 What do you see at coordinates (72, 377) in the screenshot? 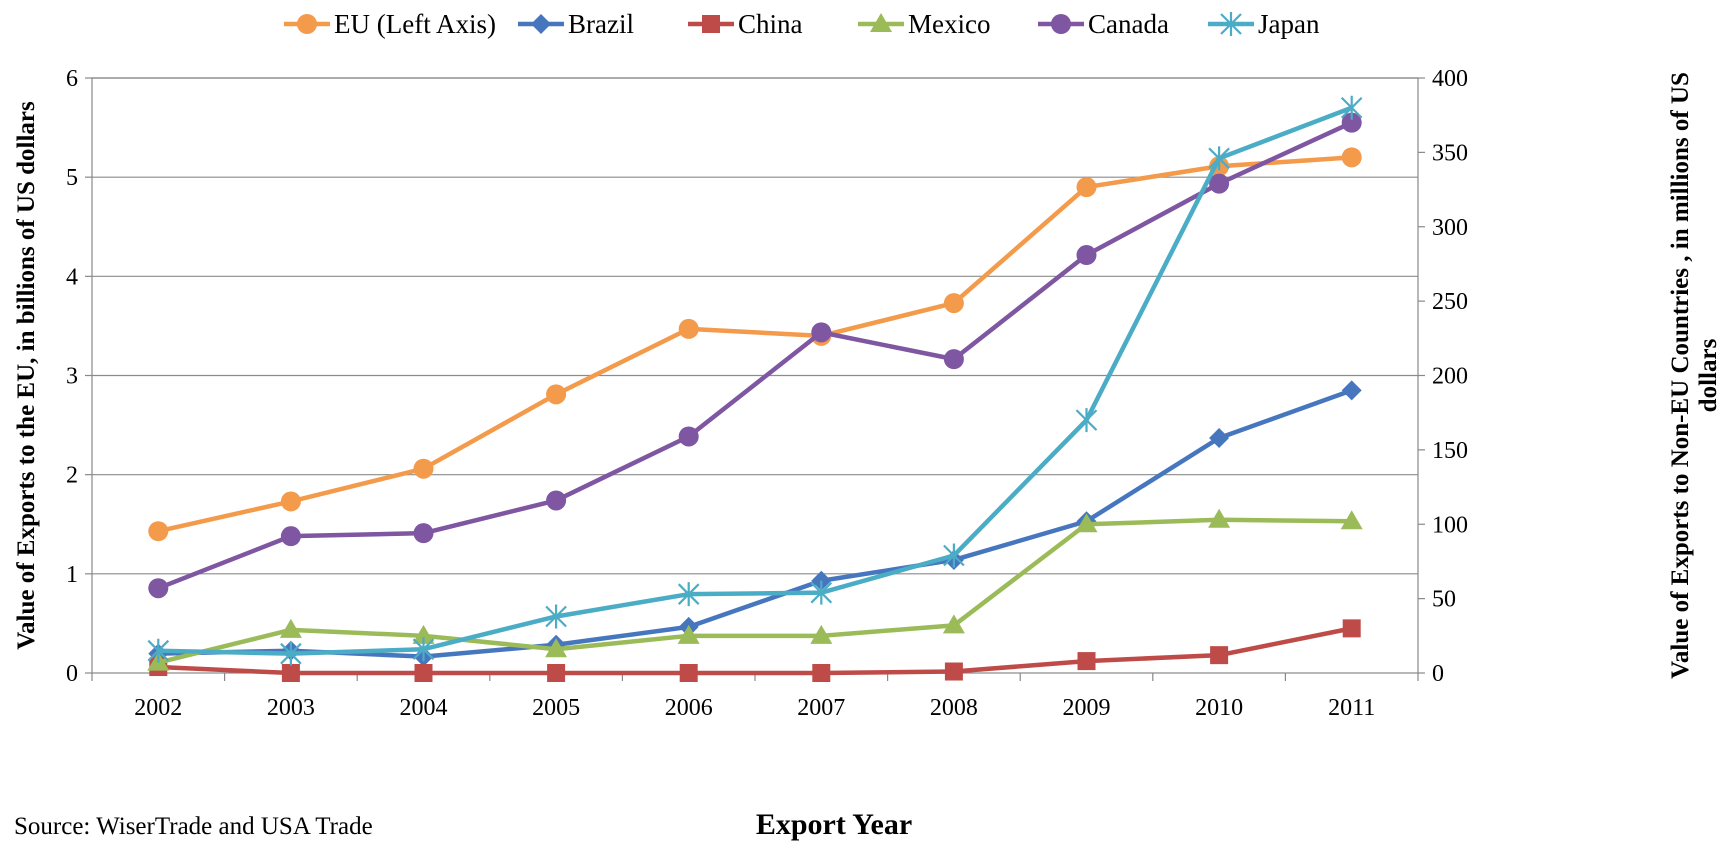
I see `y-left-tick-label: 3` at bounding box center [72, 377].